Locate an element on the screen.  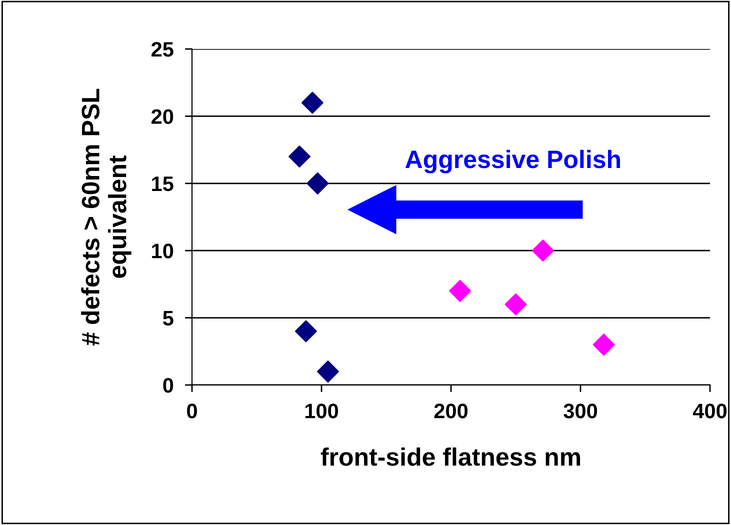
x-axis-title: front-side flatness nm is located at coordinates (450, 456).